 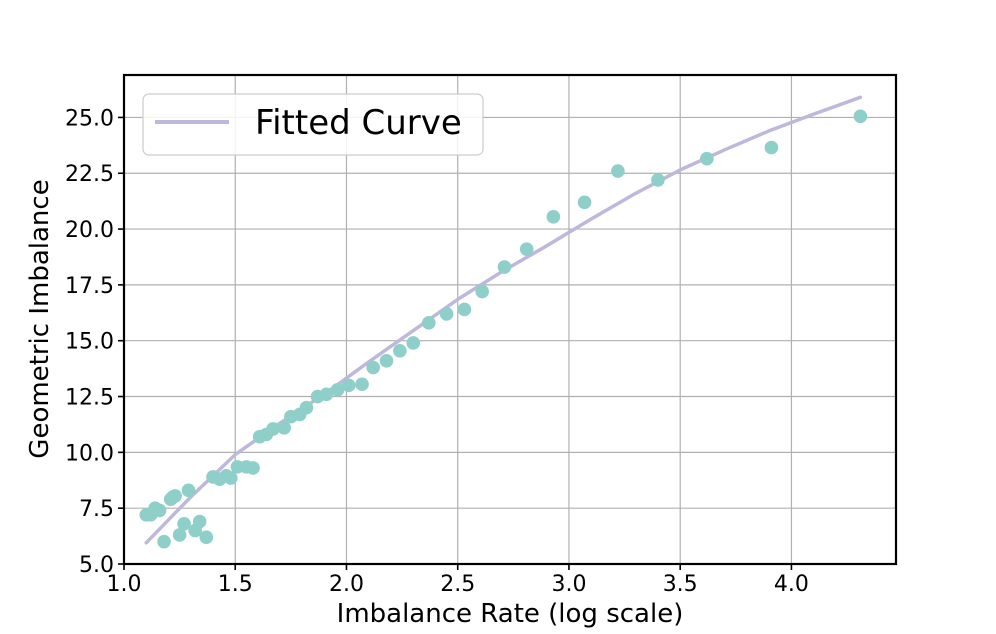 I want to click on x-tick-label: 4.0, so click(x=791, y=584).